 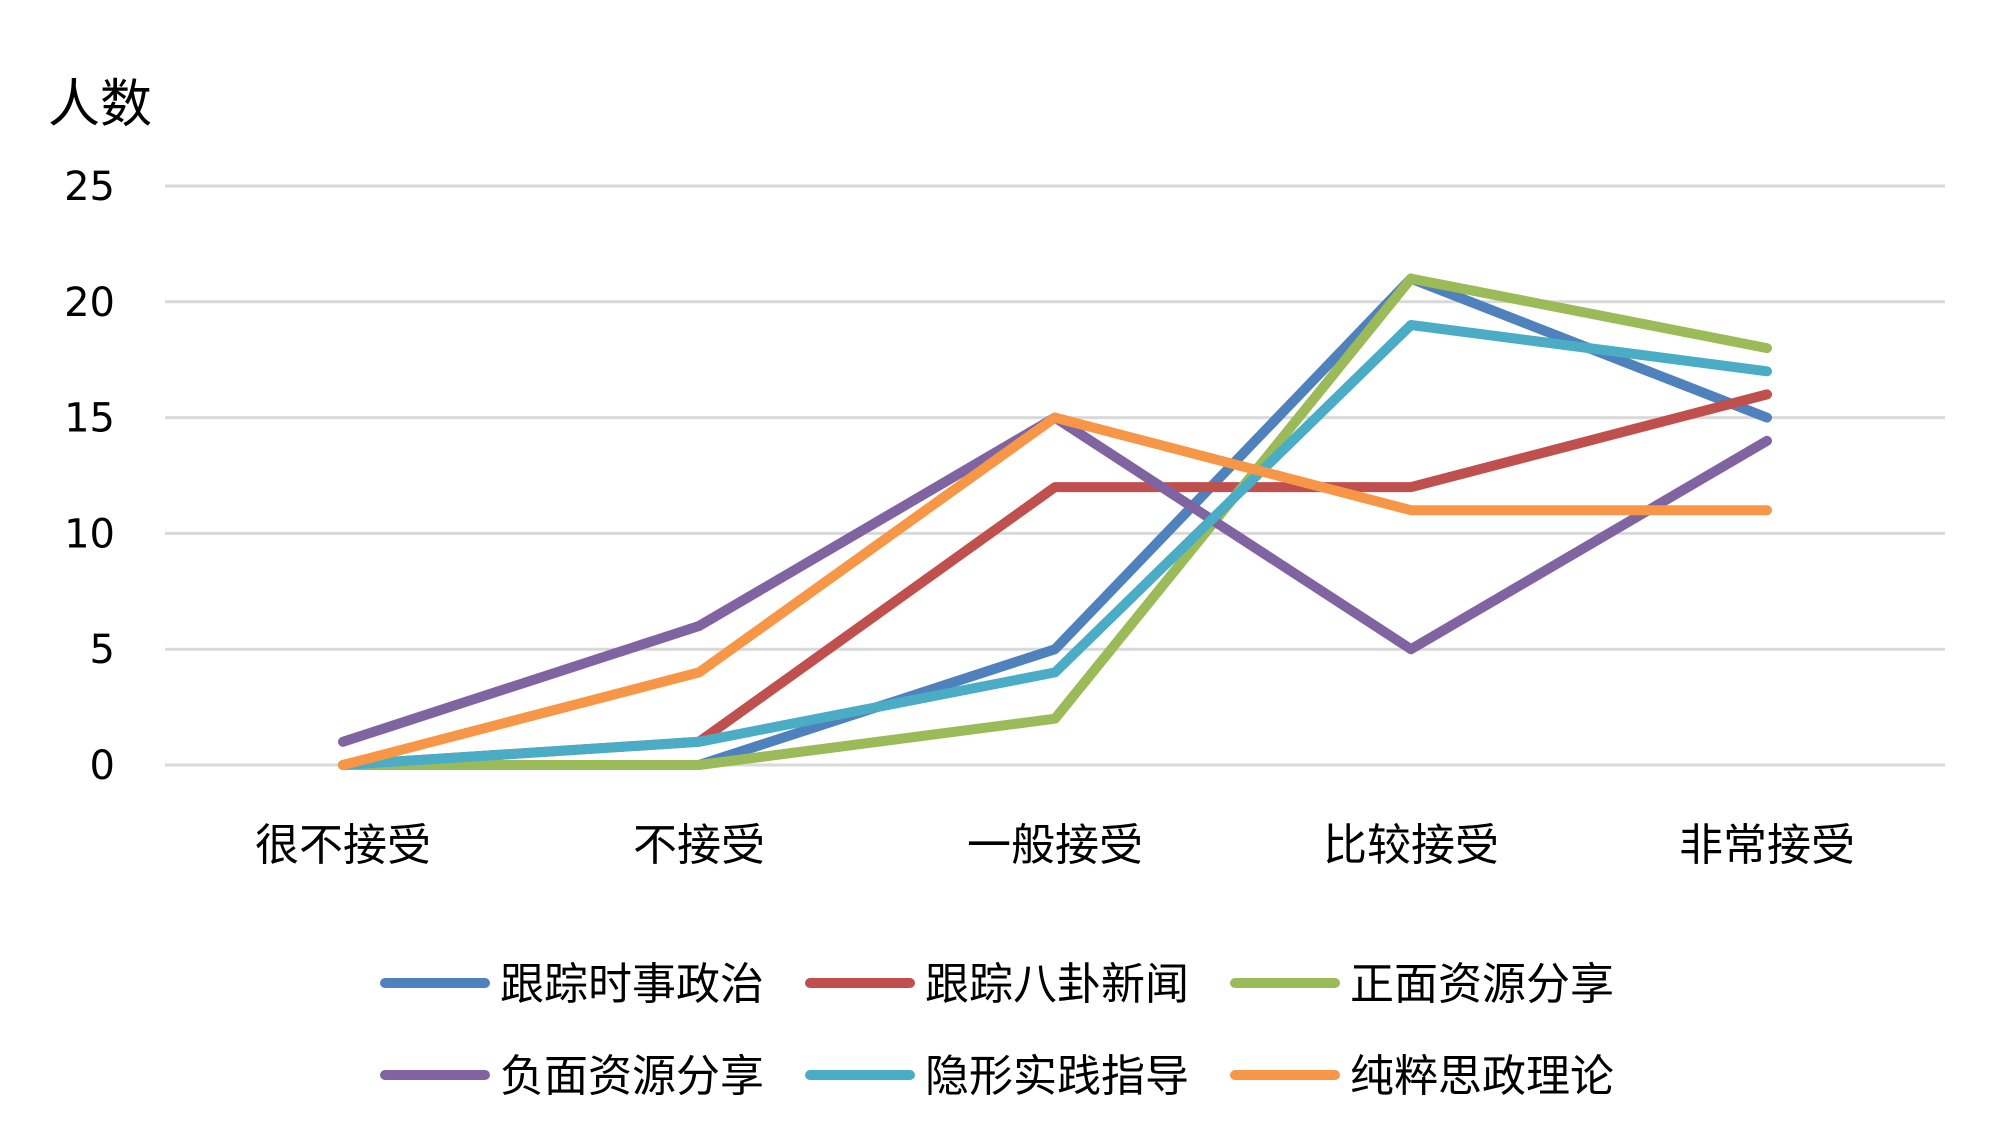 I want to click on legend-item: 跟踪八卦新闻, so click(x=997, y=984).